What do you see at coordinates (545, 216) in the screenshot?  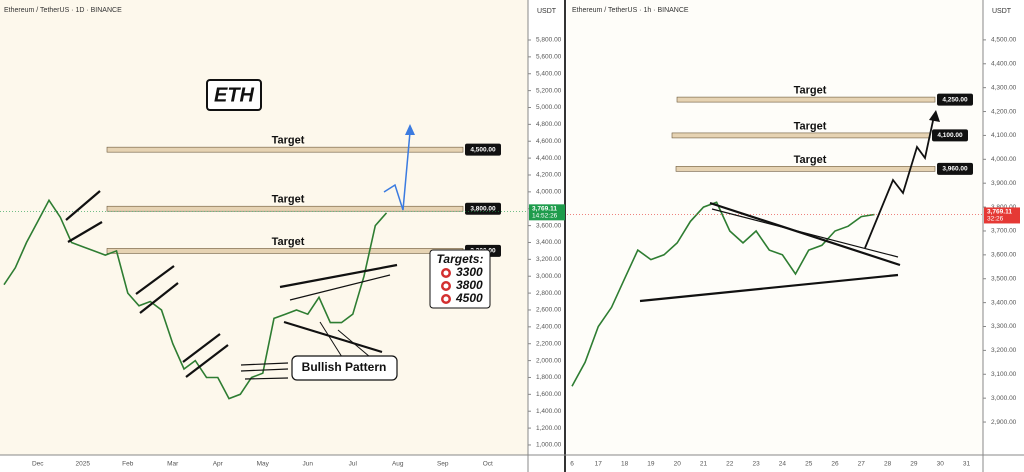 I see `countdown: 14:52:26` at bounding box center [545, 216].